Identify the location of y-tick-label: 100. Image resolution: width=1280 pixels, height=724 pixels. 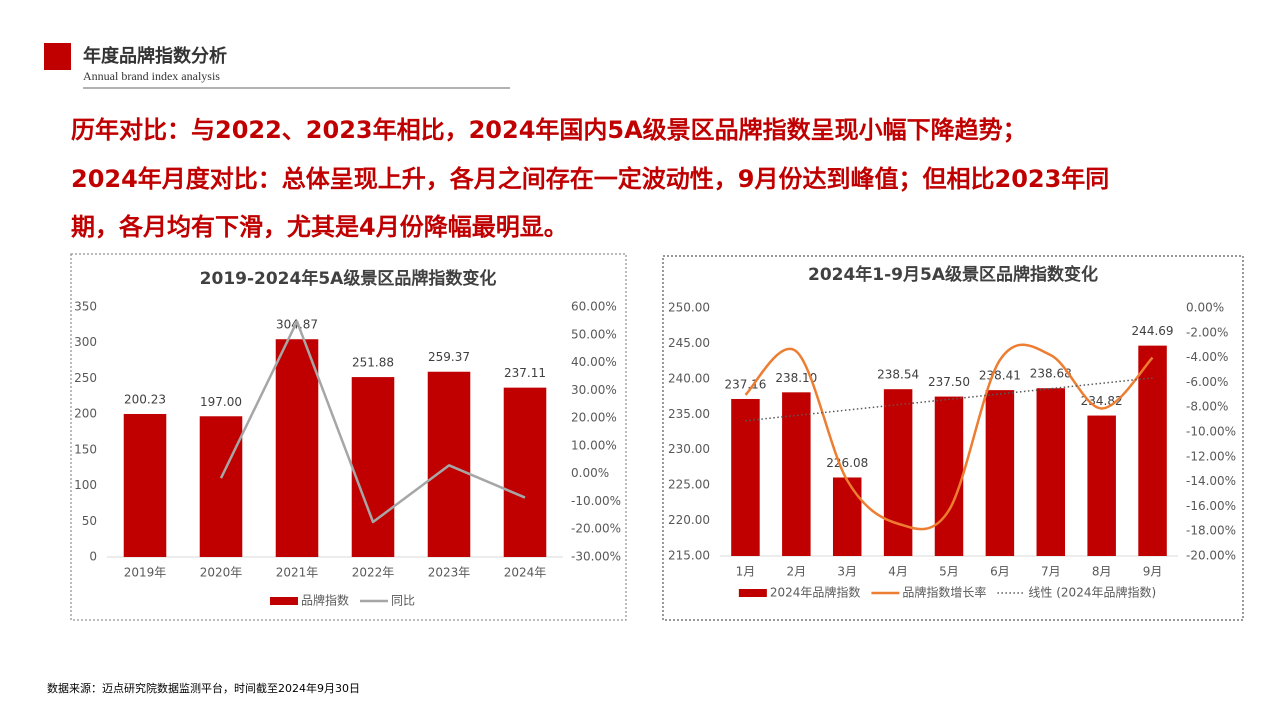
(85, 485).